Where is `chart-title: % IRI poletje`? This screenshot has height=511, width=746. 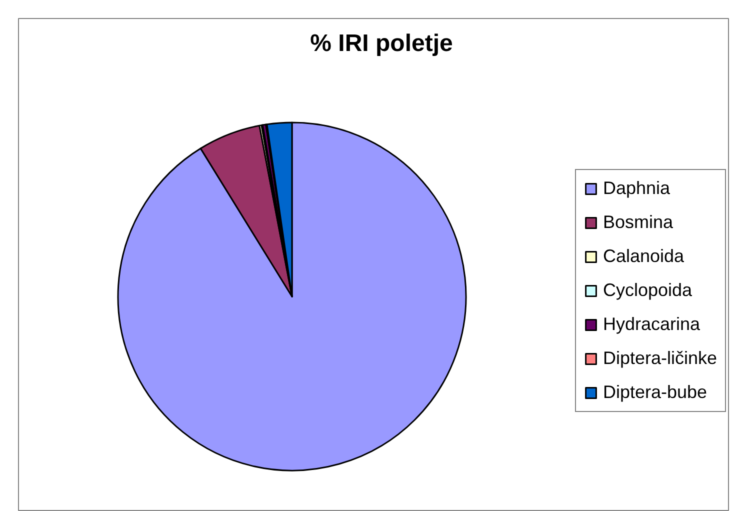 chart-title: % IRI poletje is located at coordinates (381, 43).